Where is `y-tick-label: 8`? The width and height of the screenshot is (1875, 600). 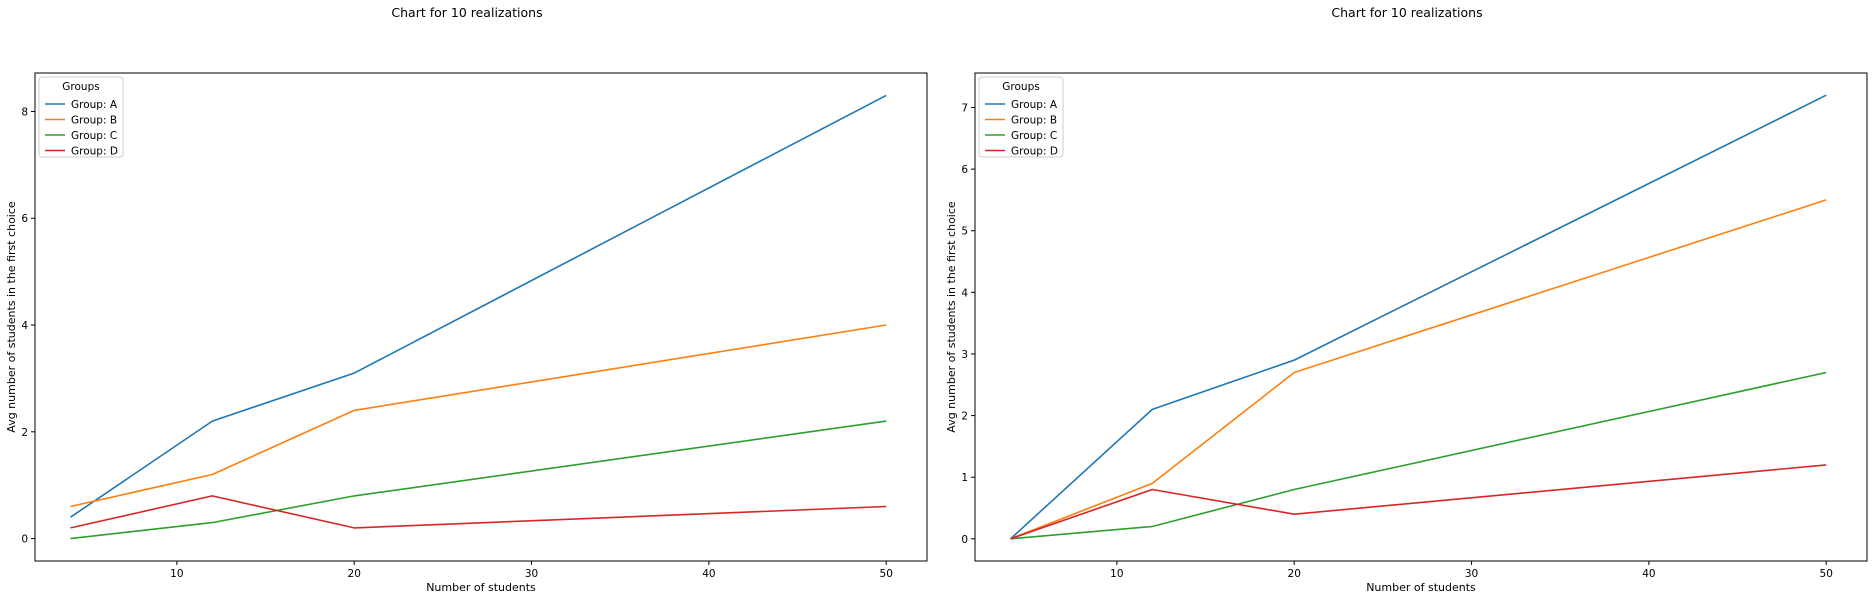 y-tick-label: 8 is located at coordinates (24, 112).